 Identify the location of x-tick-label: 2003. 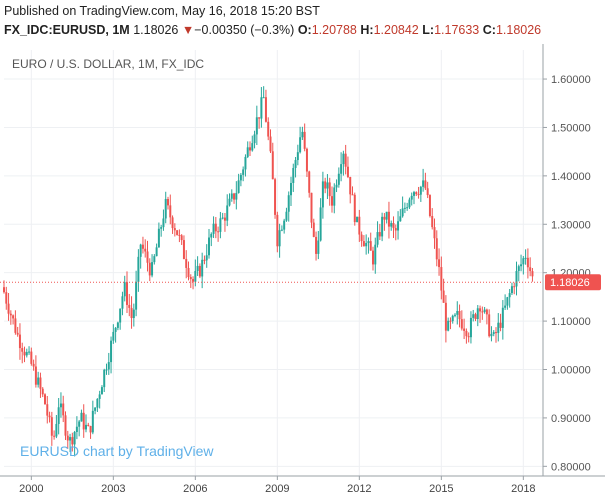
(113, 489).